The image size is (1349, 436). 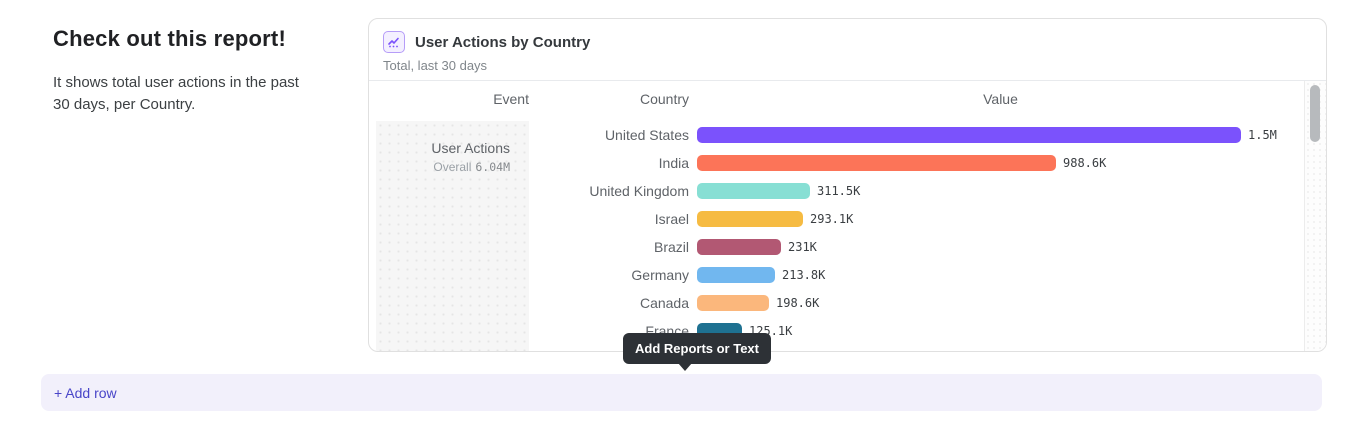 What do you see at coordinates (1315, 113) in the screenshot?
I see `chart-scrollbar-thumb` at bounding box center [1315, 113].